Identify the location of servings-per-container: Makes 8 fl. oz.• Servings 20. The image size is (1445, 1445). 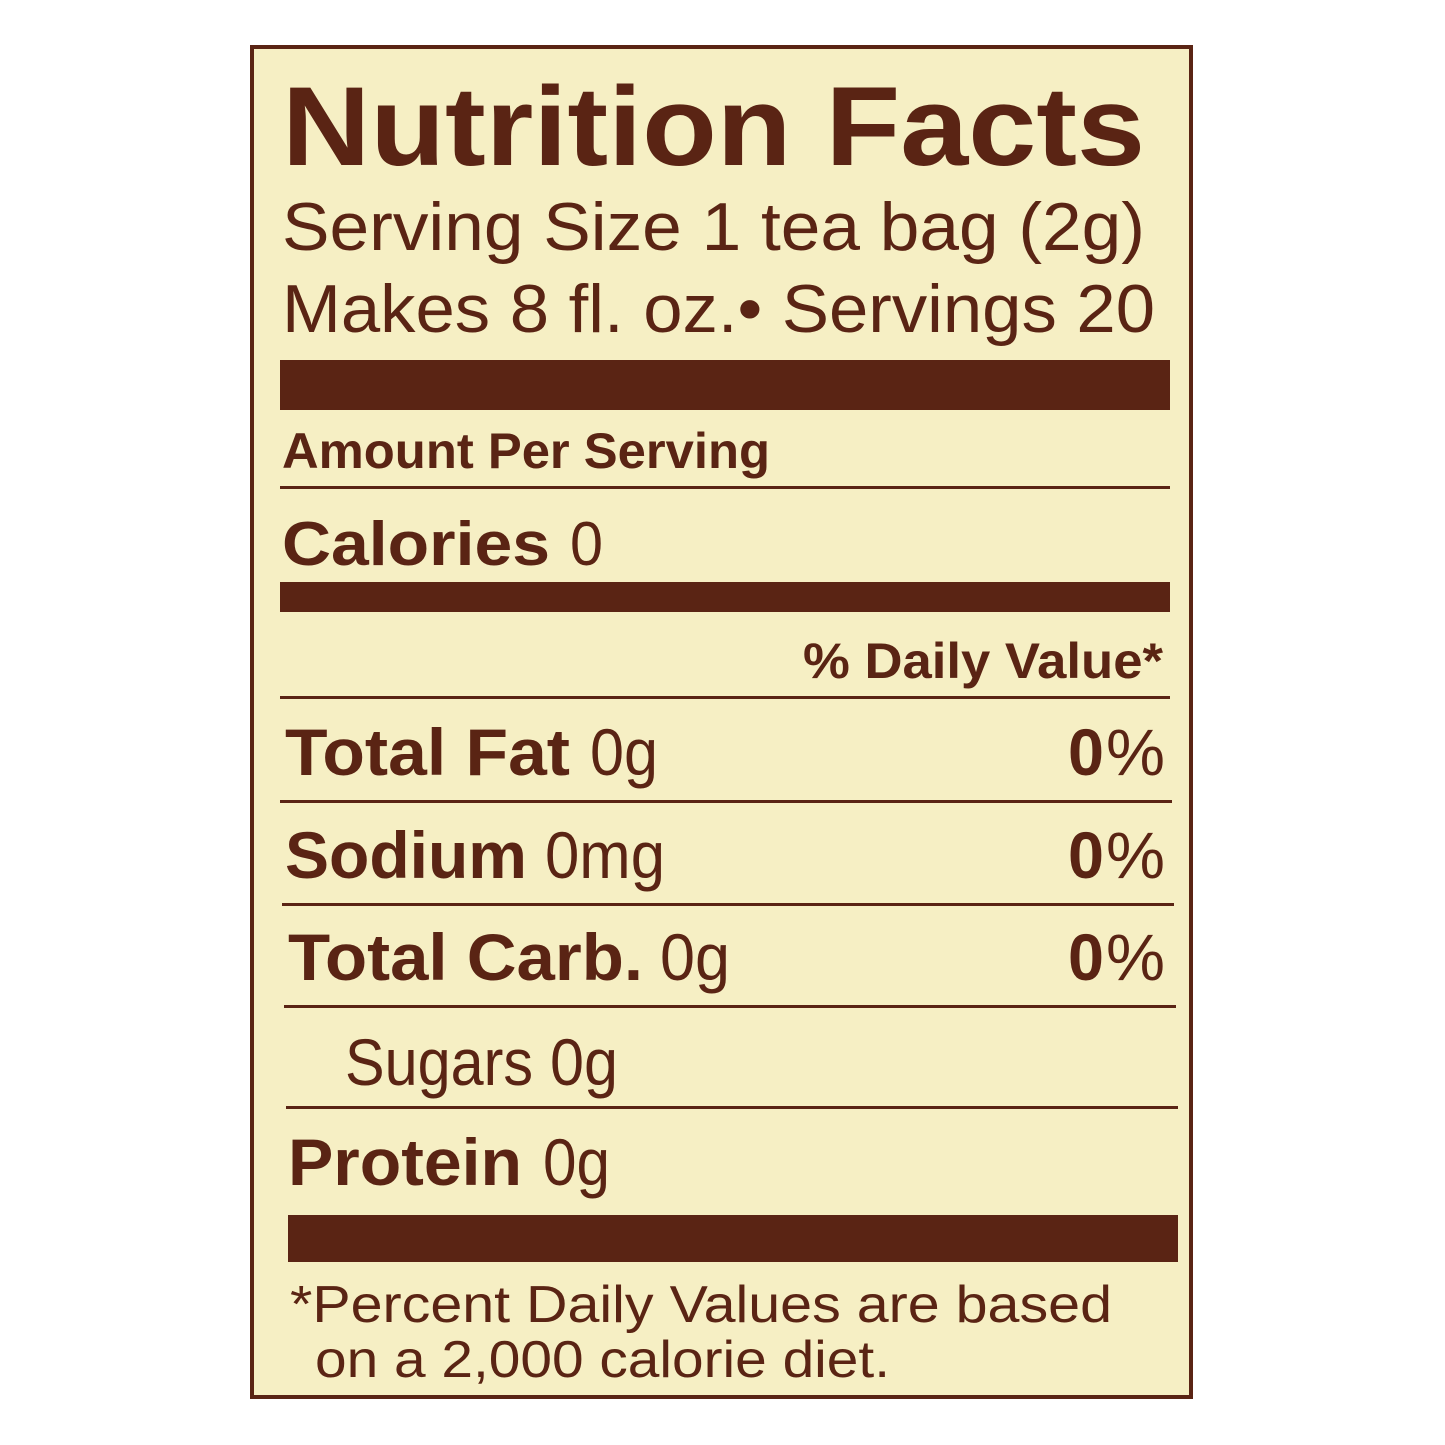
(718, 309).